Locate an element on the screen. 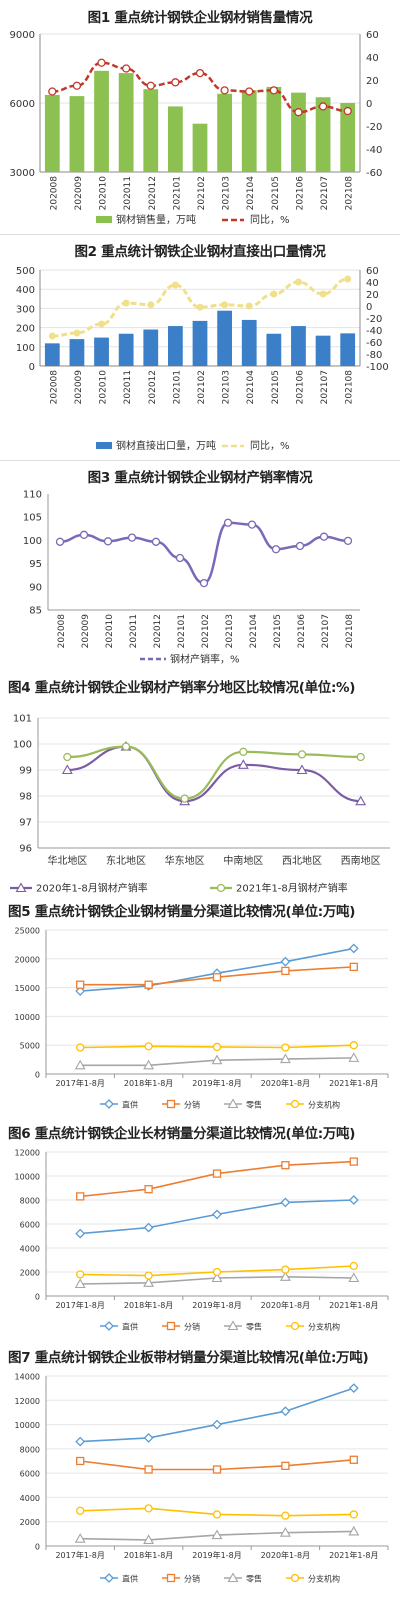 The width and height of the screenshot is (400, 1601). x-tick-label: 东北地区 is located at coordinates (126, 860).